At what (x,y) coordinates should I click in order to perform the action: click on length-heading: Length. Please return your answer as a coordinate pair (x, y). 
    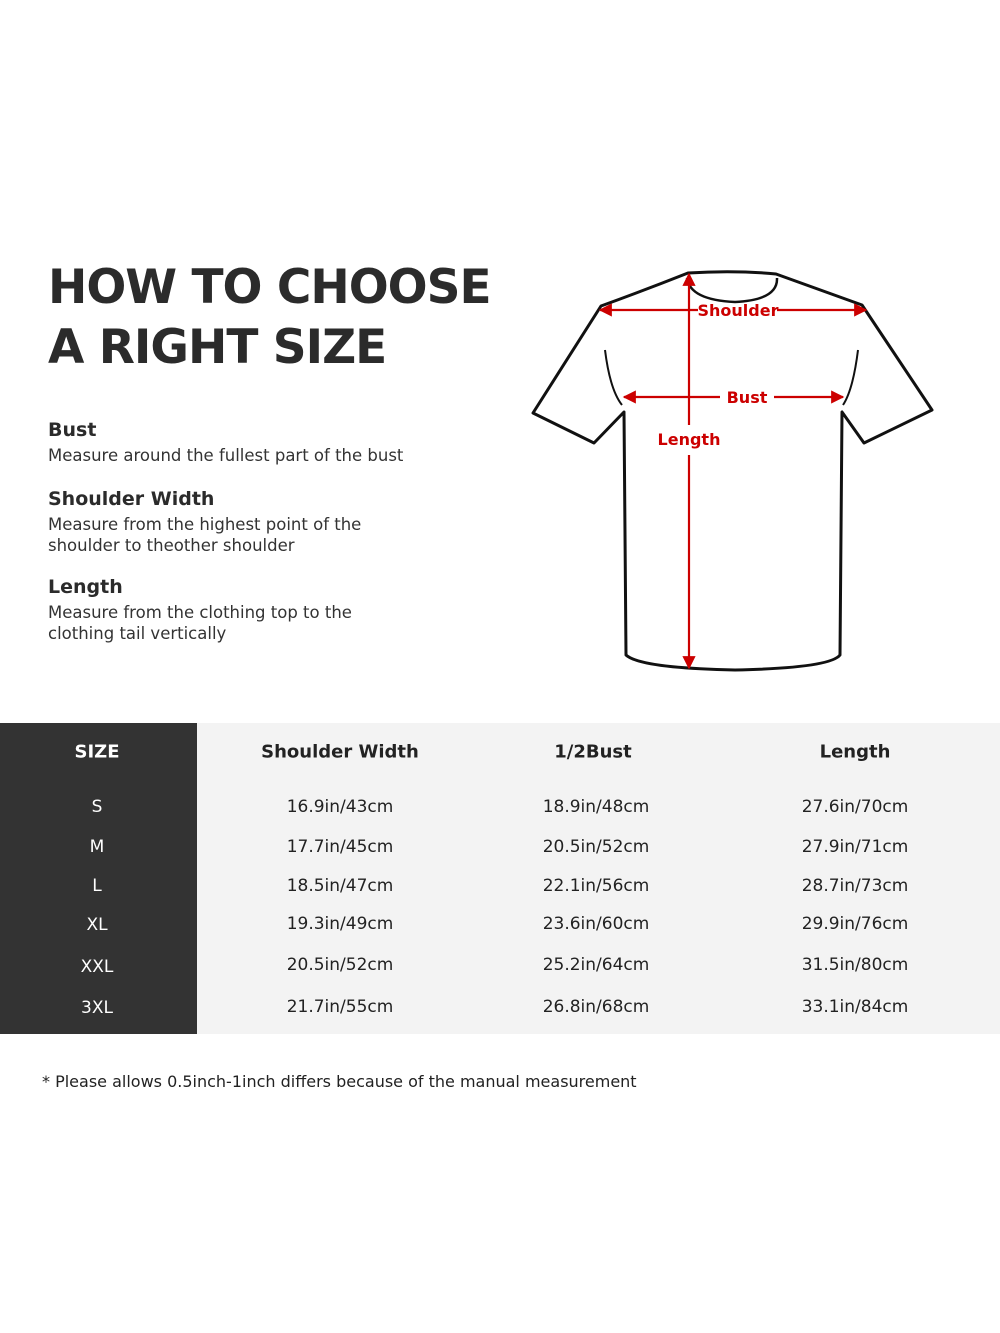
    Looking at the image, I should click on (85, 587).